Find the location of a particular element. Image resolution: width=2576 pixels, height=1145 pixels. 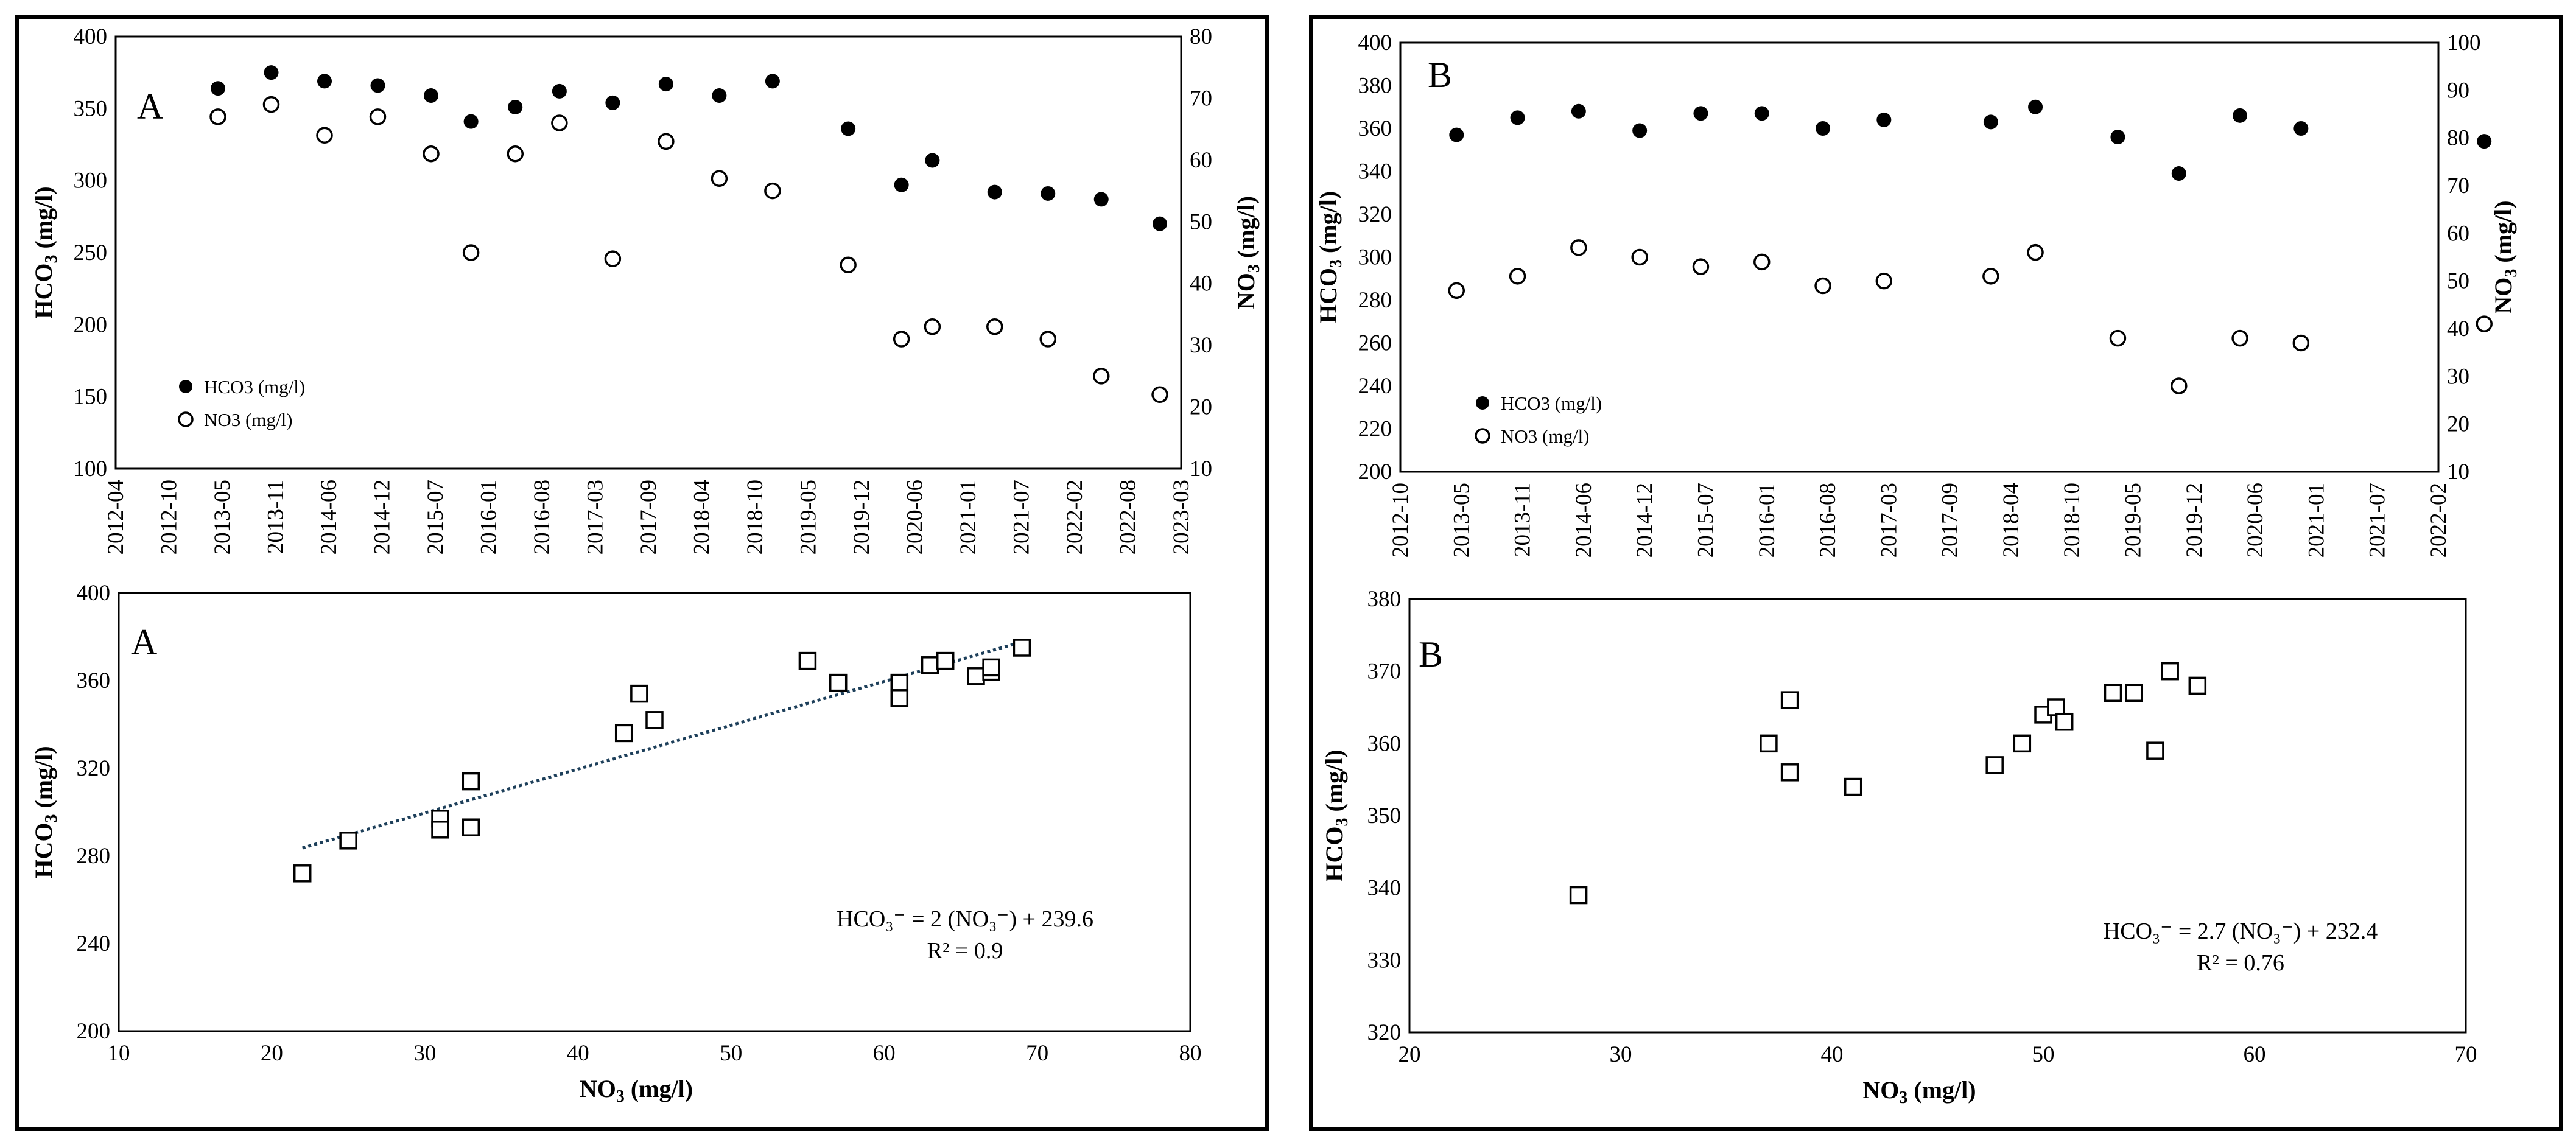

y-right-tick: 80 is located at coordinates (2458, 138).